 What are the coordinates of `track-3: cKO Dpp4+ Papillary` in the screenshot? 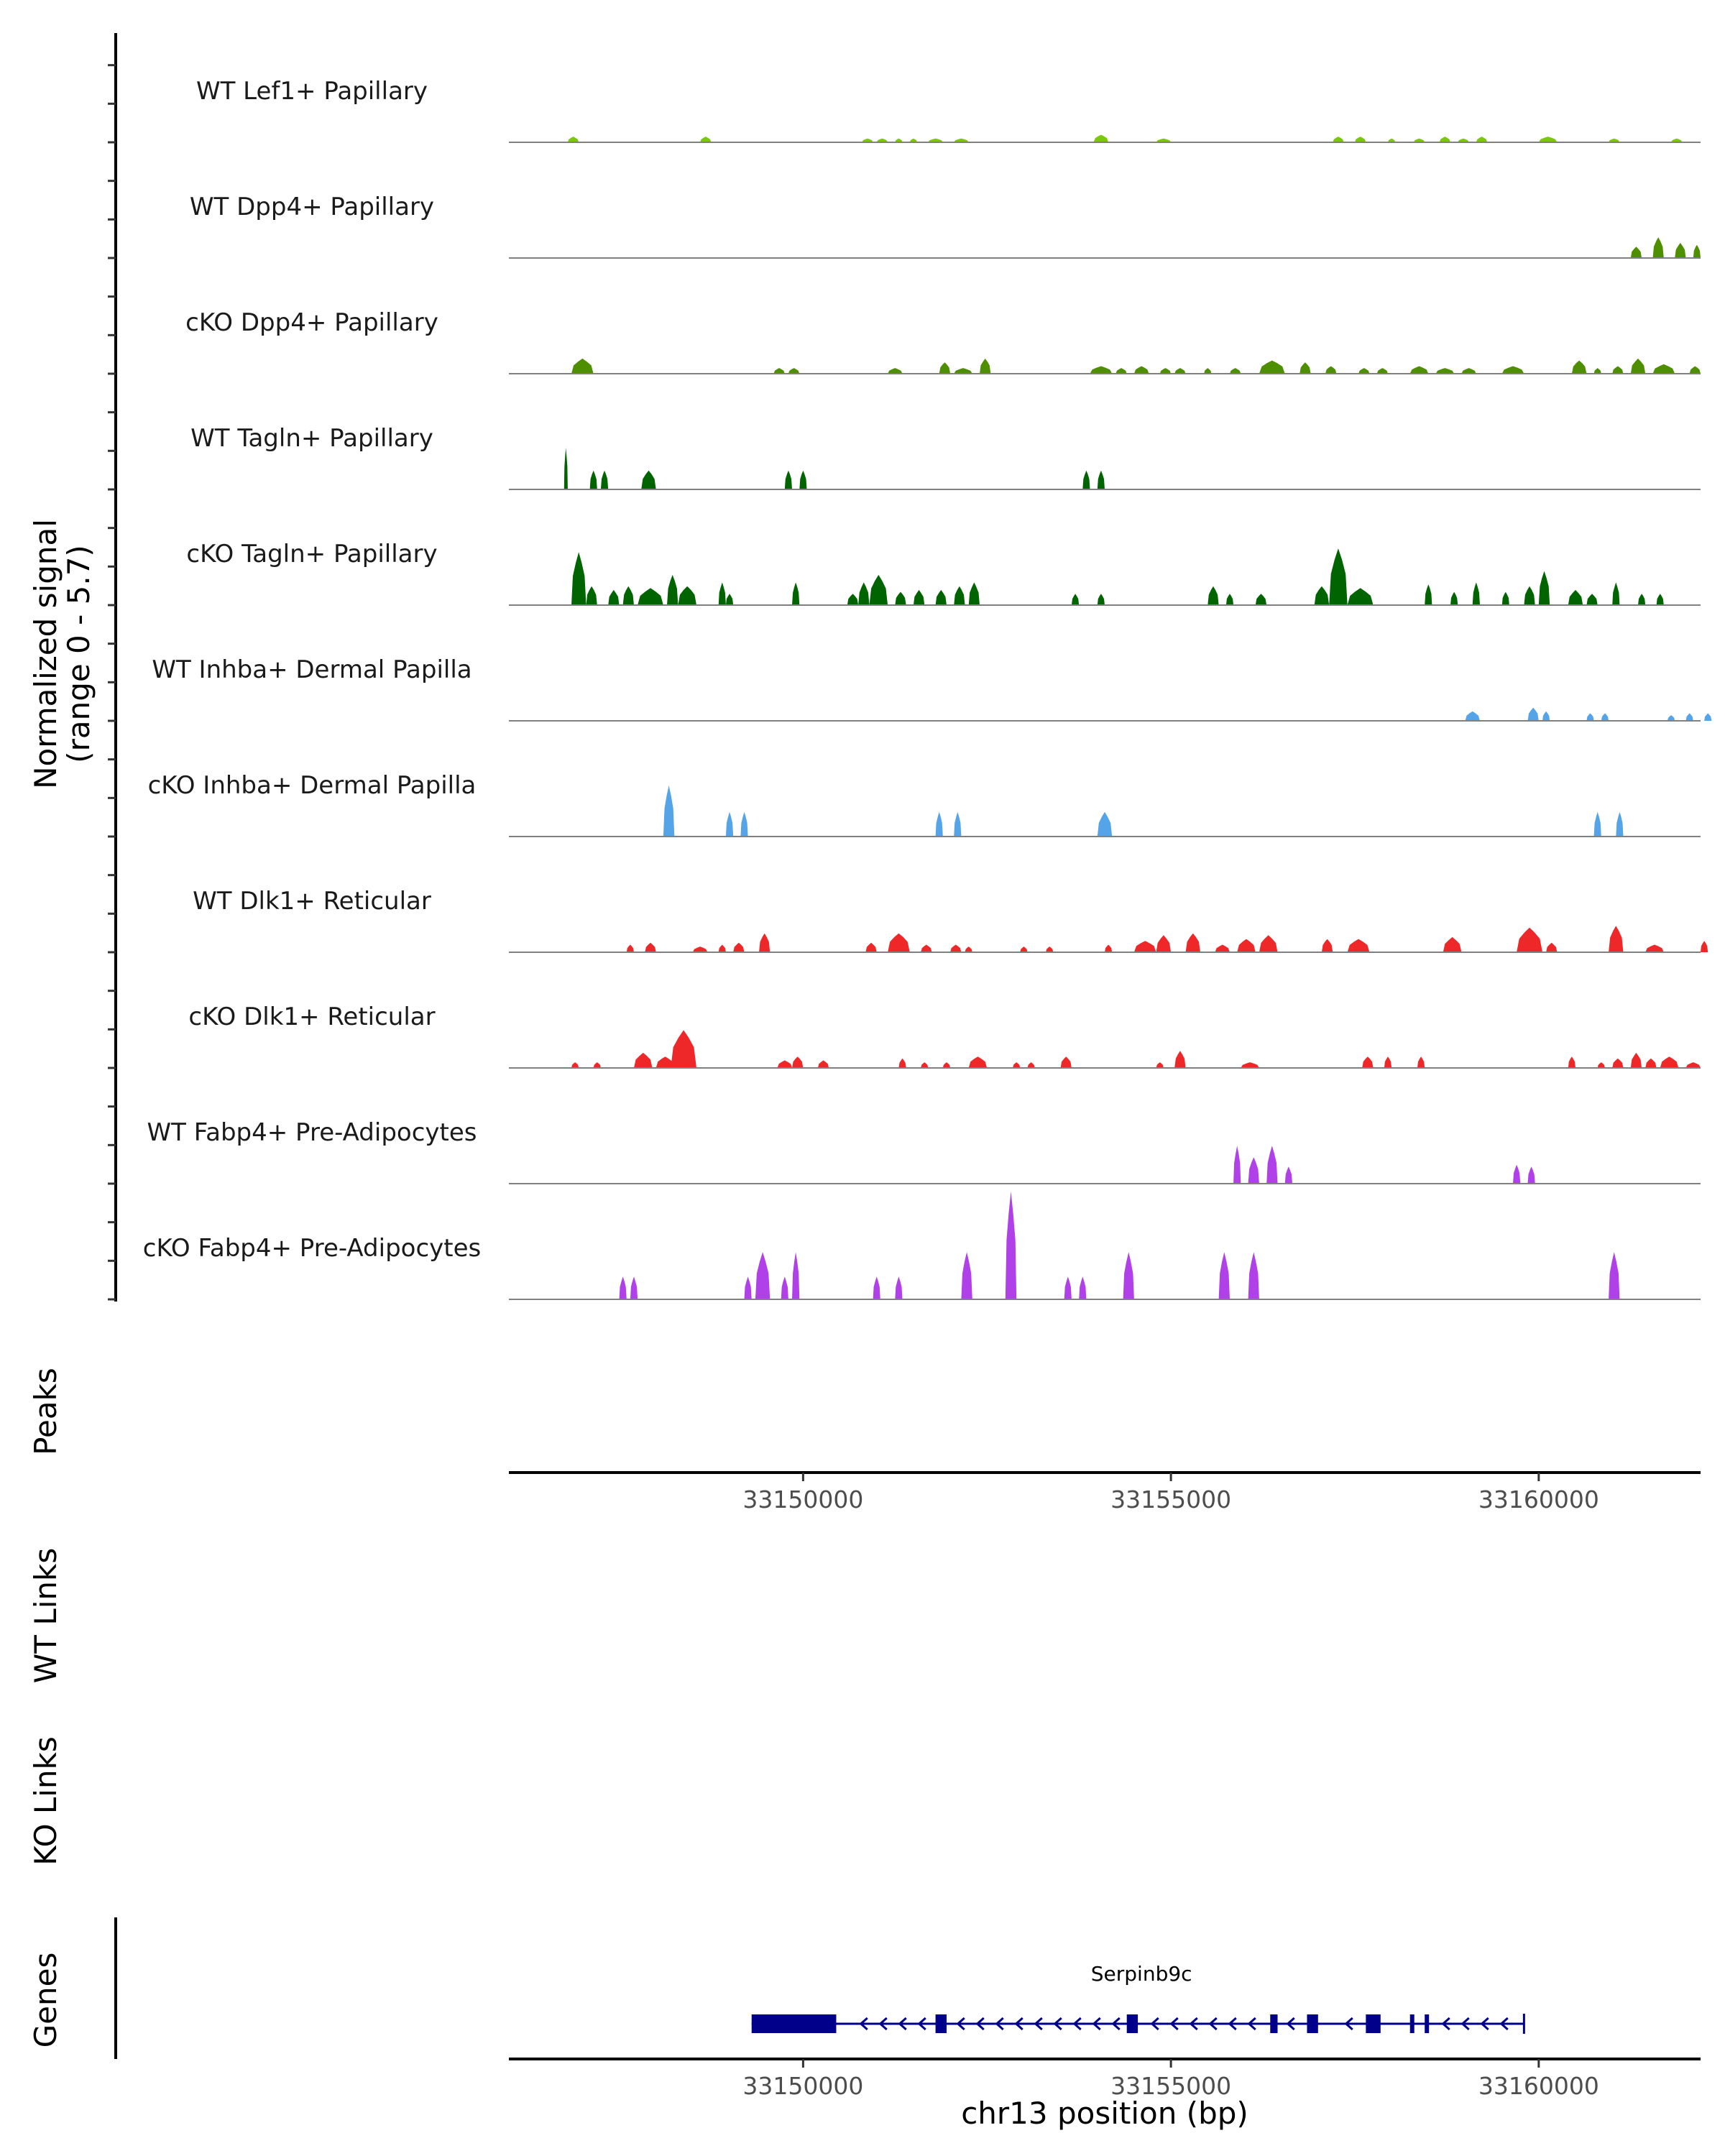 It's located at (943, 341).